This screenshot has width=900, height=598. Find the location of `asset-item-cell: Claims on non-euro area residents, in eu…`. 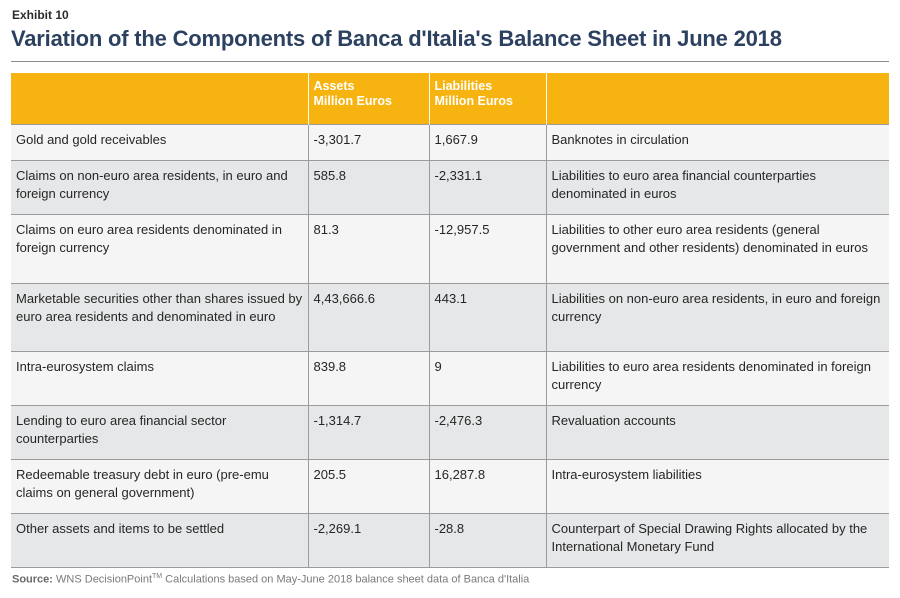

asset-item-cell: Claims on non-euro area residents, in eu… is located at coordinates (159, 187).